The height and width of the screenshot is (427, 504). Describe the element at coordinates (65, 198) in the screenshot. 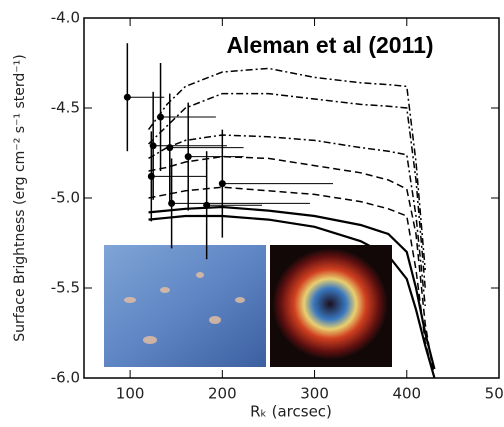

I see `y-tick-label: -5.0` at that location.